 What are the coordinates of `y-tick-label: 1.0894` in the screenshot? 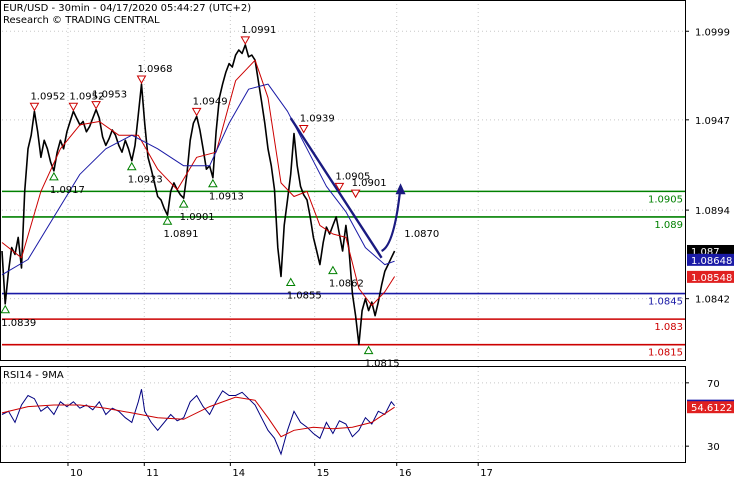 It's located at (712, 211).